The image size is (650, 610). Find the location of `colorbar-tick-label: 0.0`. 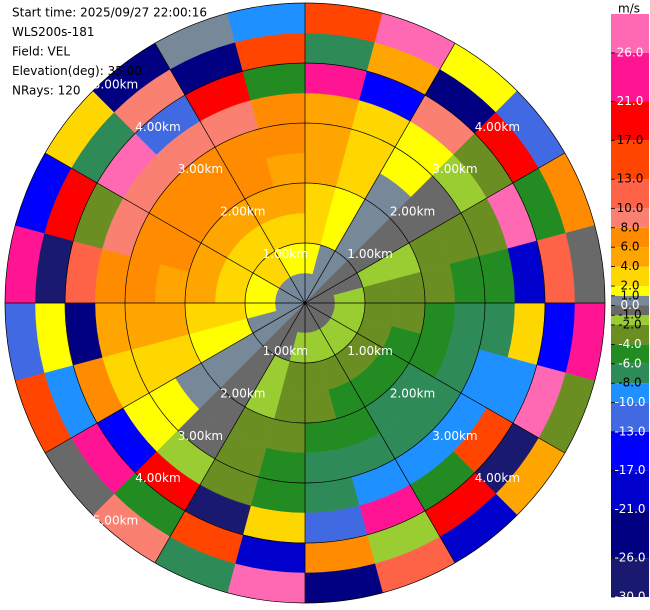

colorbar-tick-label: 0.0 is located at coordinates (629, 305).